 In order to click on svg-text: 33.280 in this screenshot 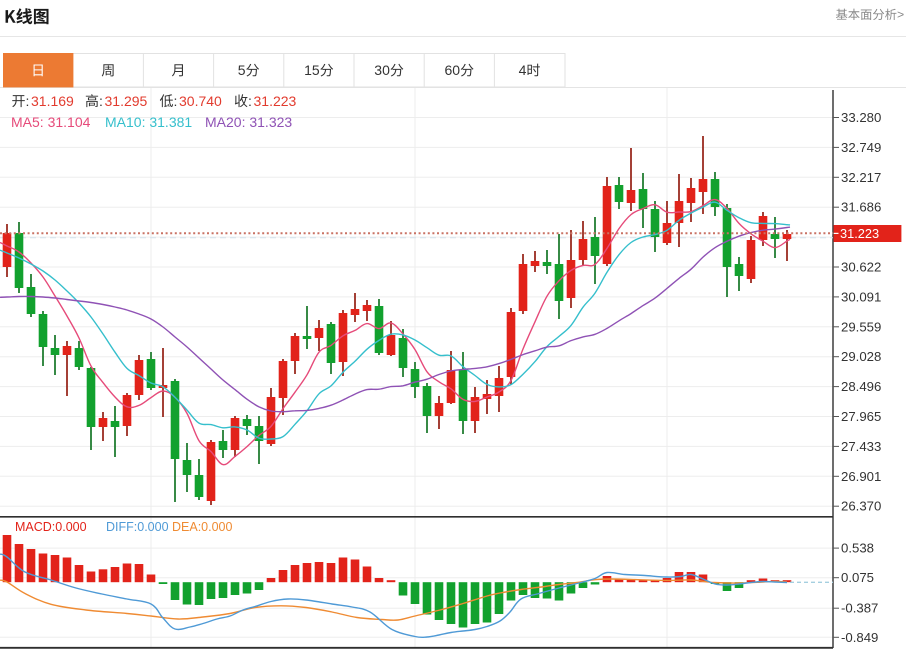, I will do `click(861, 117)`.